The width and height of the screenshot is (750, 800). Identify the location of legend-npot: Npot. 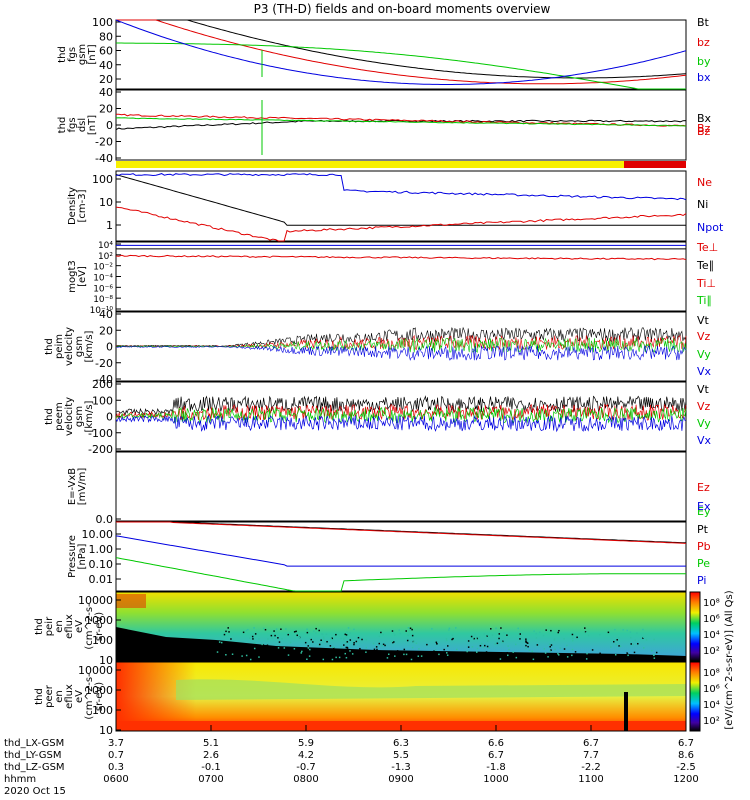
(710, 227).